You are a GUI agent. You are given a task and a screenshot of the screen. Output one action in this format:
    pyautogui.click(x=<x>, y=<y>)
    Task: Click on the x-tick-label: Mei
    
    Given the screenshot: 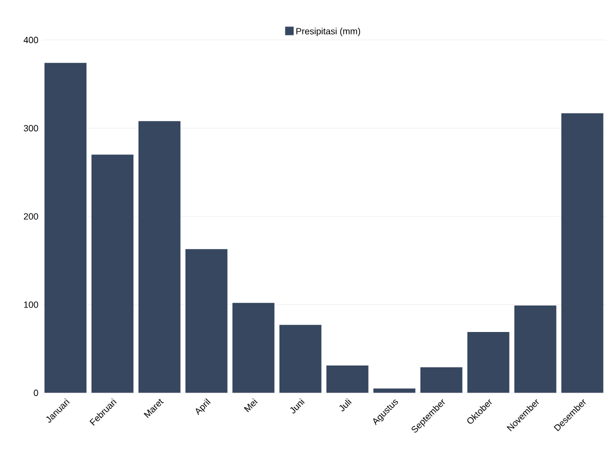 What is the action you would take?
    pyautogui.click(x=251, y=405)
    